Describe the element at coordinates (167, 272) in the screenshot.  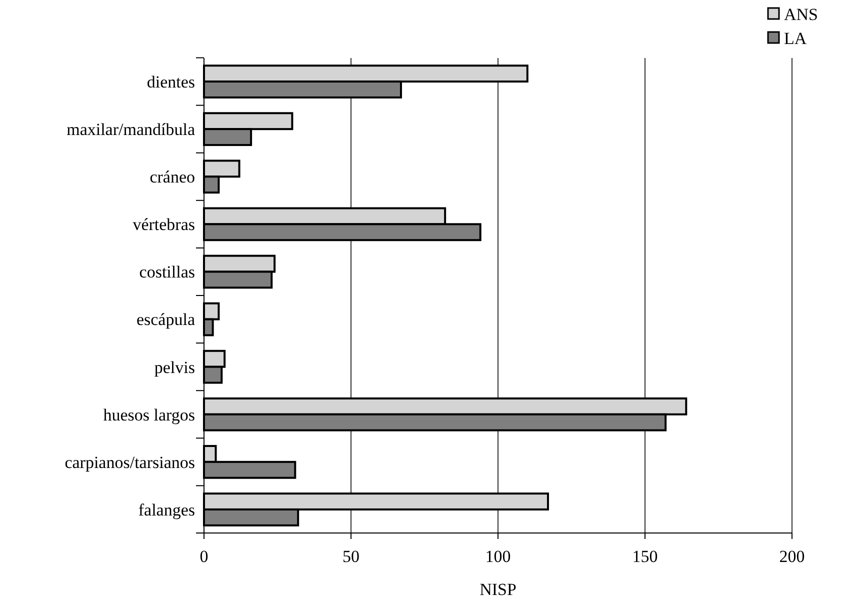
I see `y-tick-label: costillas` at that location.